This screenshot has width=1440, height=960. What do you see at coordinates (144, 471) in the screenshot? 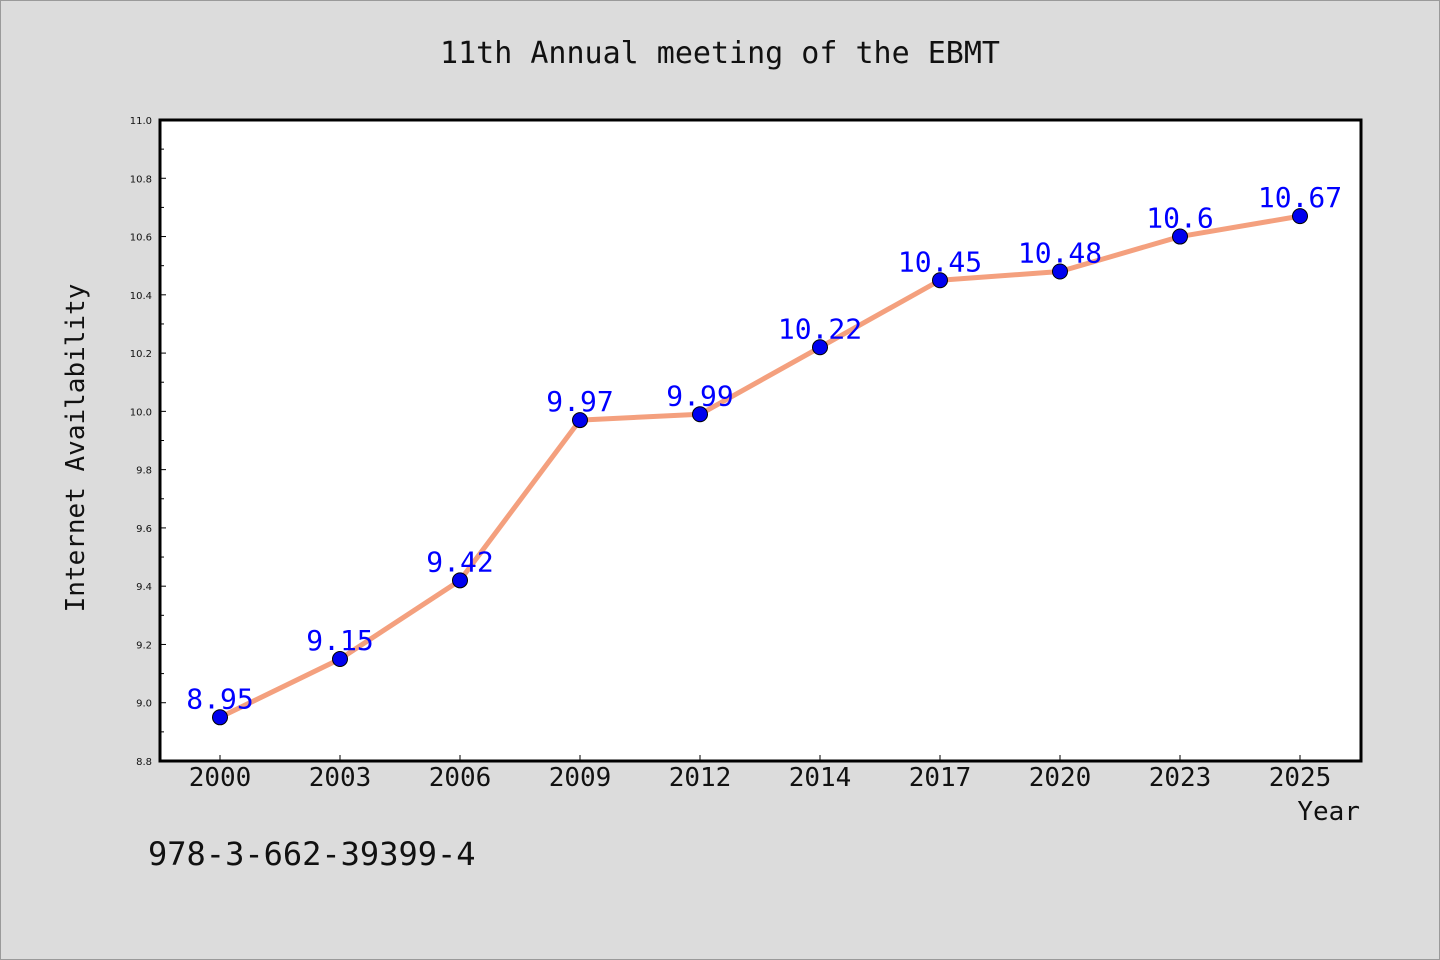
I see `y-tick-label: 9.8` at bounding box center [144, 471].